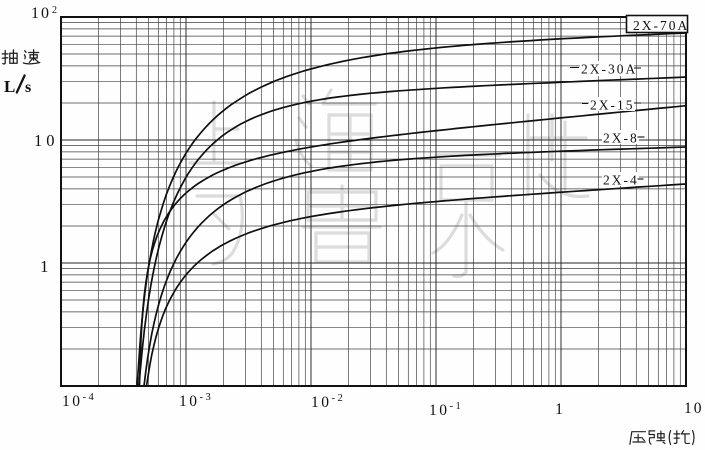 This screenshot has height=456, width=705. What do you see at coordinates (609, 69) in the screenshot?
I see `svg-text: 2X-30A` at bounding box center [609, 69].